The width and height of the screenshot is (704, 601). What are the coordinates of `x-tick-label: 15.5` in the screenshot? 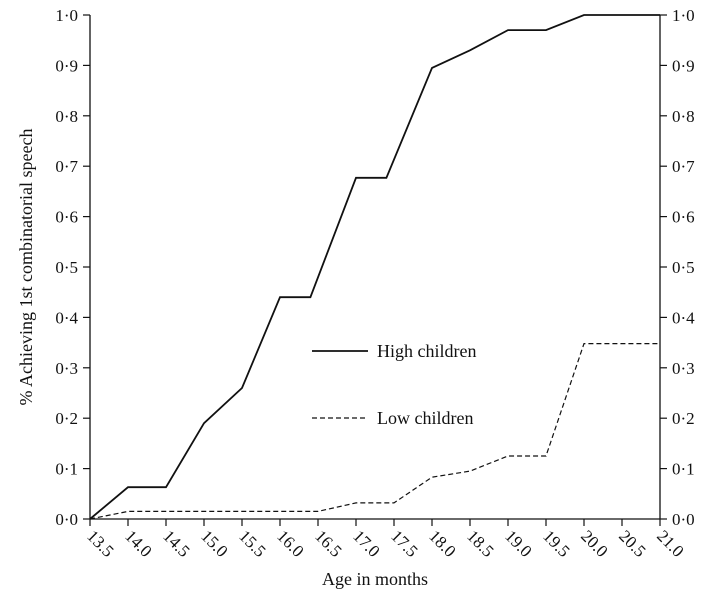 It's located at (252, 543).